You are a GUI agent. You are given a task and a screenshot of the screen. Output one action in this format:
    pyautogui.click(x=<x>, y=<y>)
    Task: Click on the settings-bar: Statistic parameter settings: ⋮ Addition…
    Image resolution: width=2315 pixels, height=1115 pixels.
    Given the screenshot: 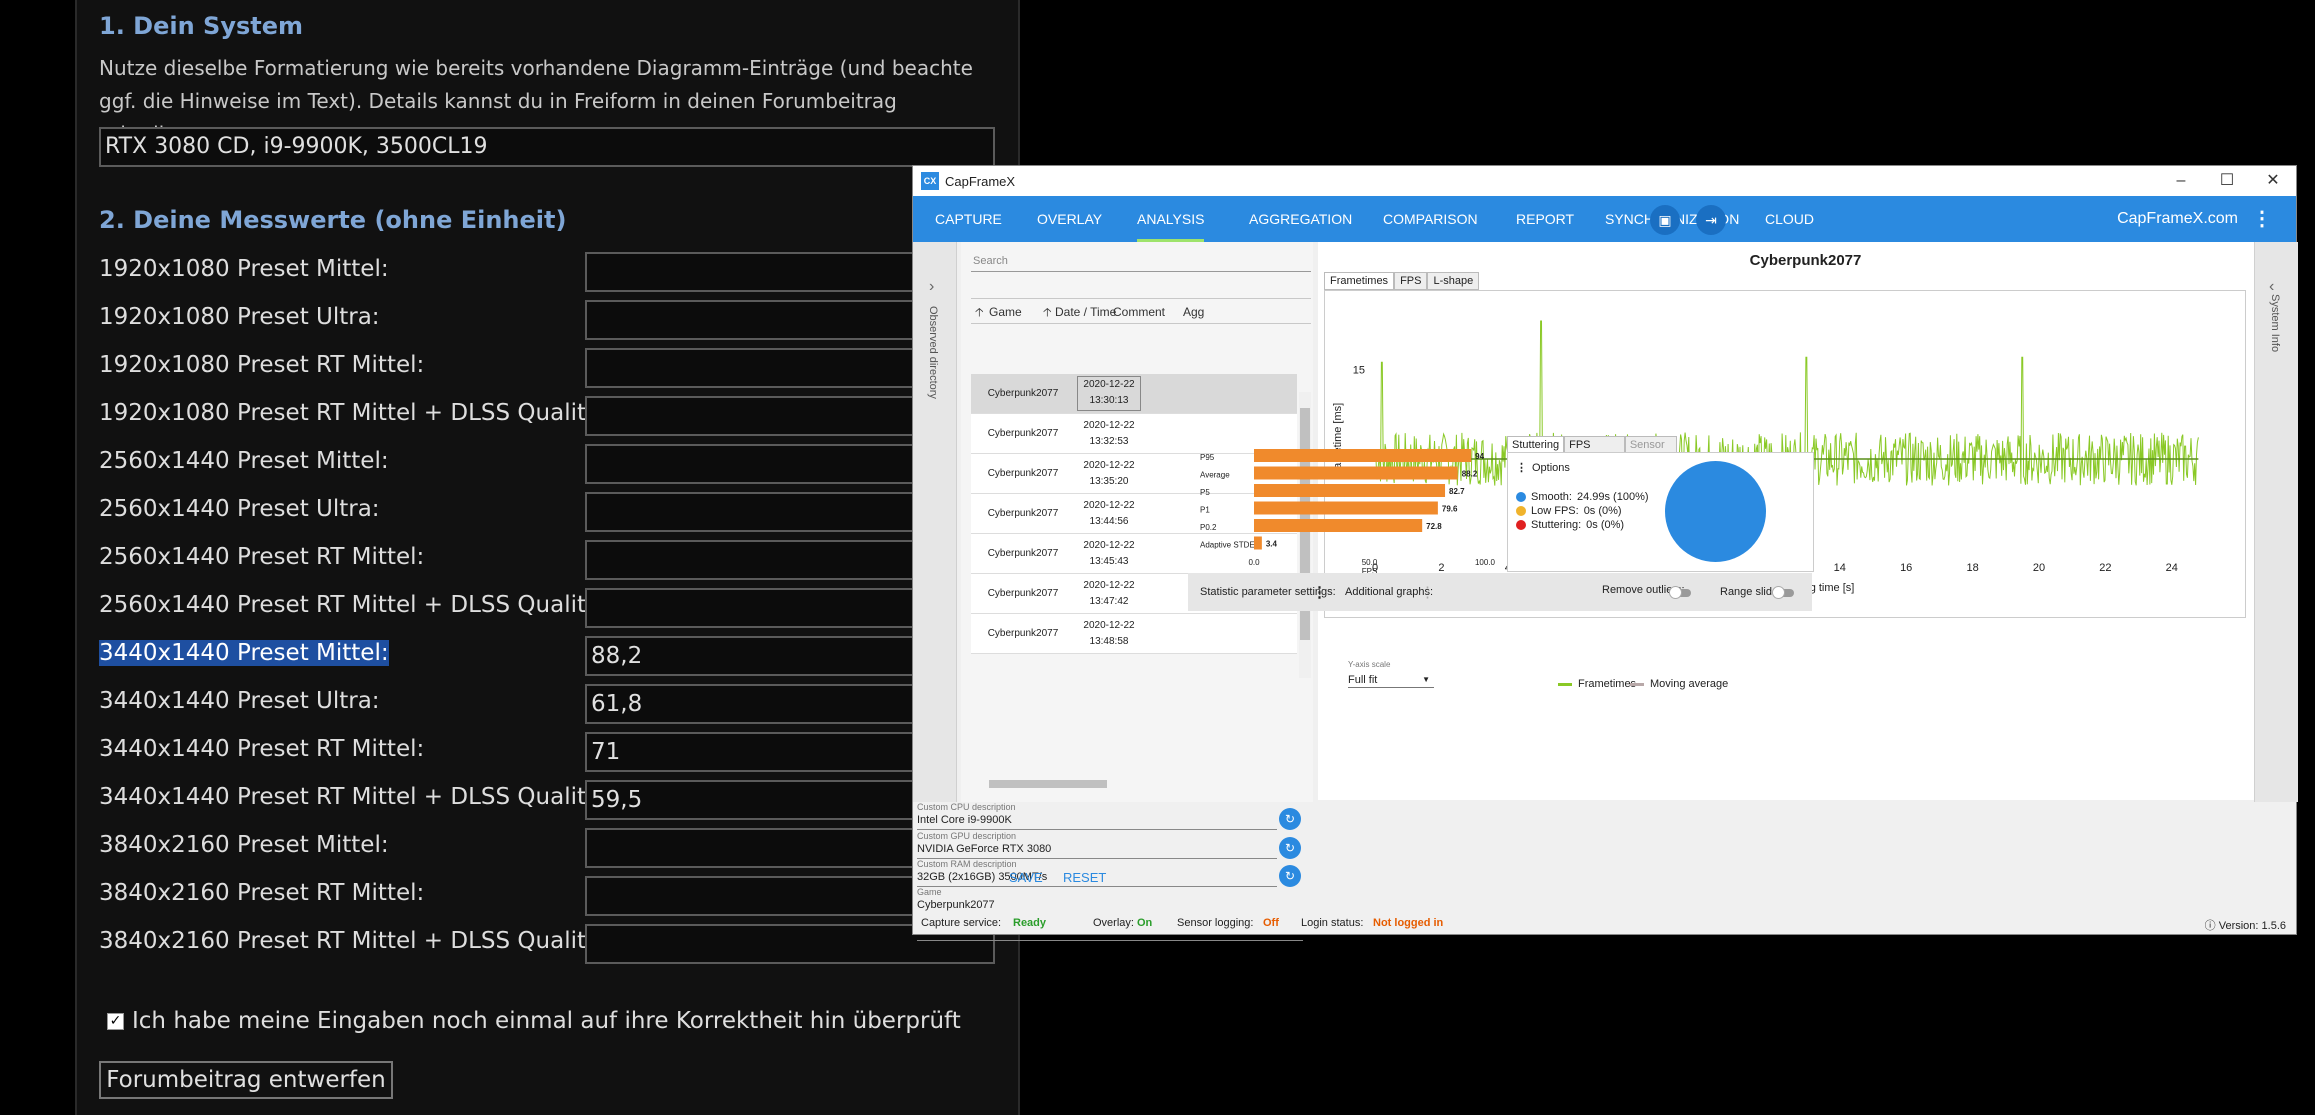 What is the action you would take?
    pyautogui.click(x=1500, y=592)
    